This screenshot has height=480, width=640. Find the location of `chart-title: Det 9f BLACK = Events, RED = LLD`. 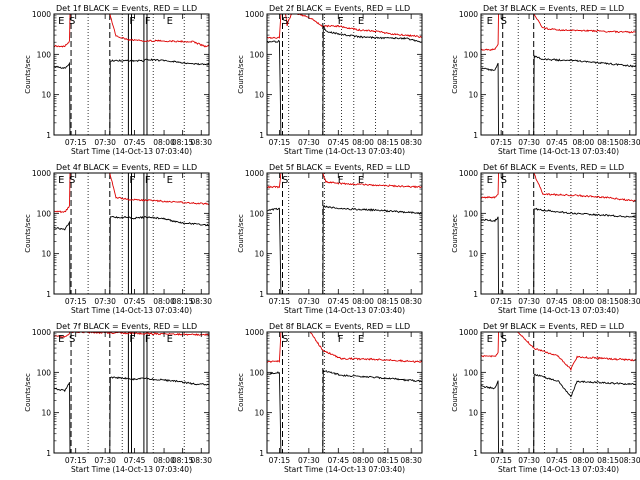

chart-title: Det 9f BLACK = Events, RED = LLD is located at coordinates (553, 326).